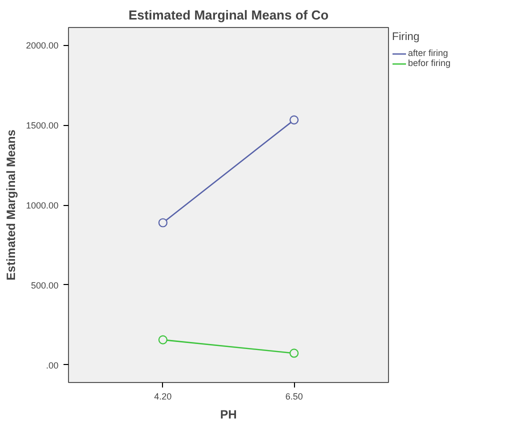 This screenshot has width=505, height=448. Describe the element at coordinates (428, 53) in the screenshot. I see `legend-label: after firing` at that location.